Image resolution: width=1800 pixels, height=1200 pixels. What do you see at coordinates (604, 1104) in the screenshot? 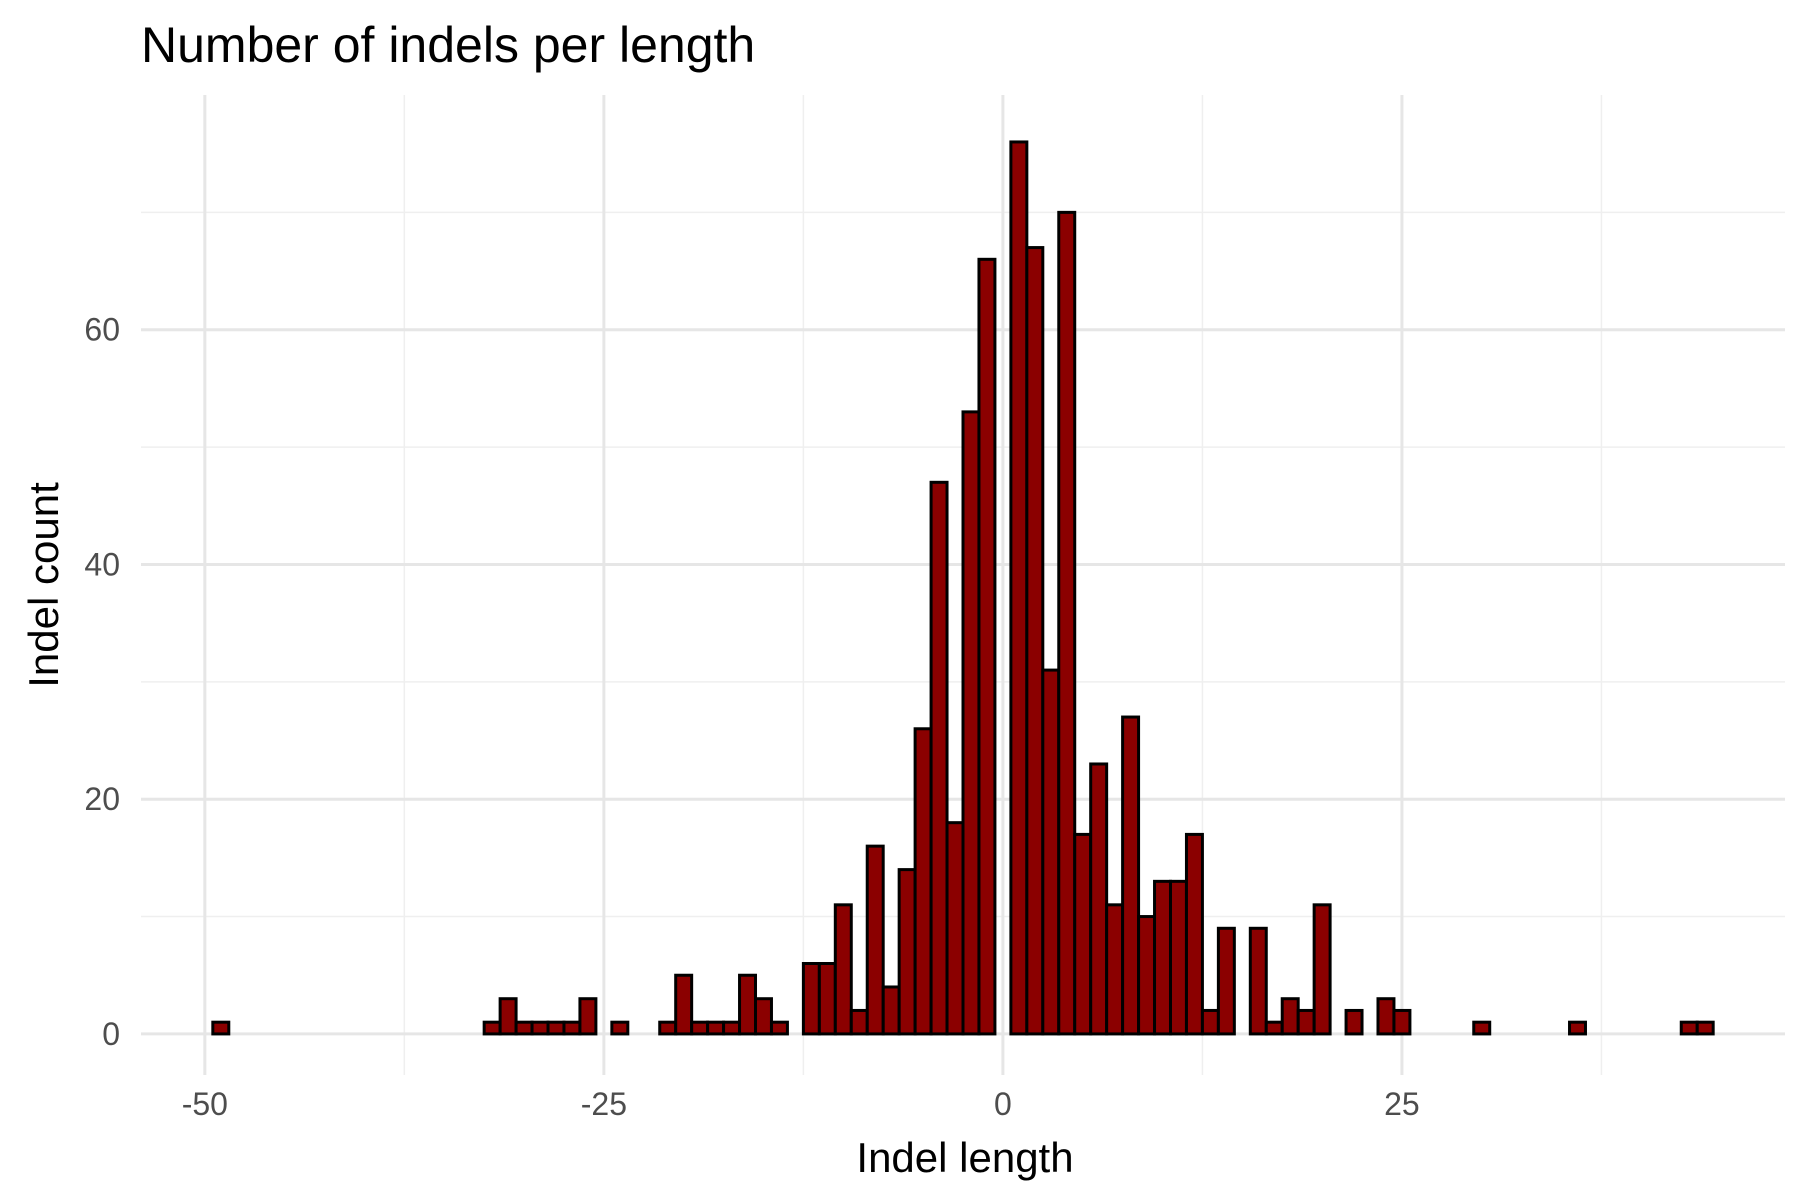
I see `x-tick-label: -25` at bounding box center [604, 1104].